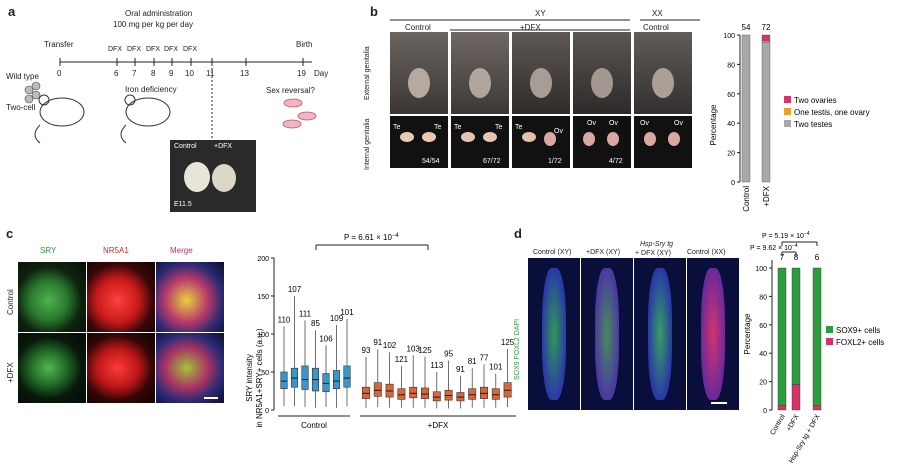  What do you see at coordinates (591, 123) in the screenshot?
I see `ov-left-4: Ov` at bounding box center [591, 123].